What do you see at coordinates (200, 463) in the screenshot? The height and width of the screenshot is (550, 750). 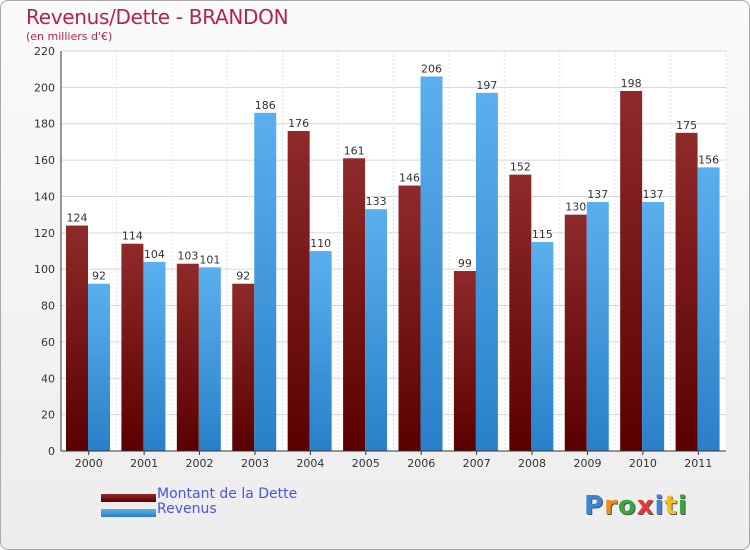 I see `x-tick-label: 2002` at bounding box center [200, 463].